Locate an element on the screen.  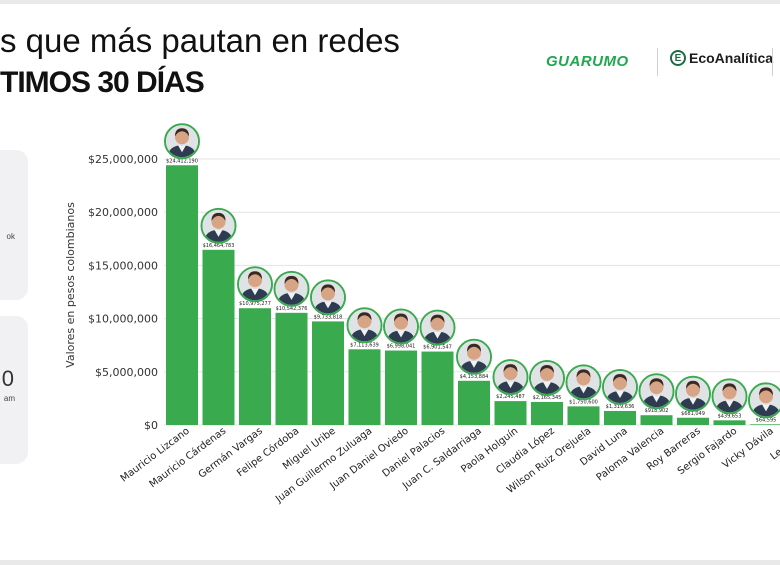
bar-value-label: $2,165,345 is located at coordinates (547, 398).